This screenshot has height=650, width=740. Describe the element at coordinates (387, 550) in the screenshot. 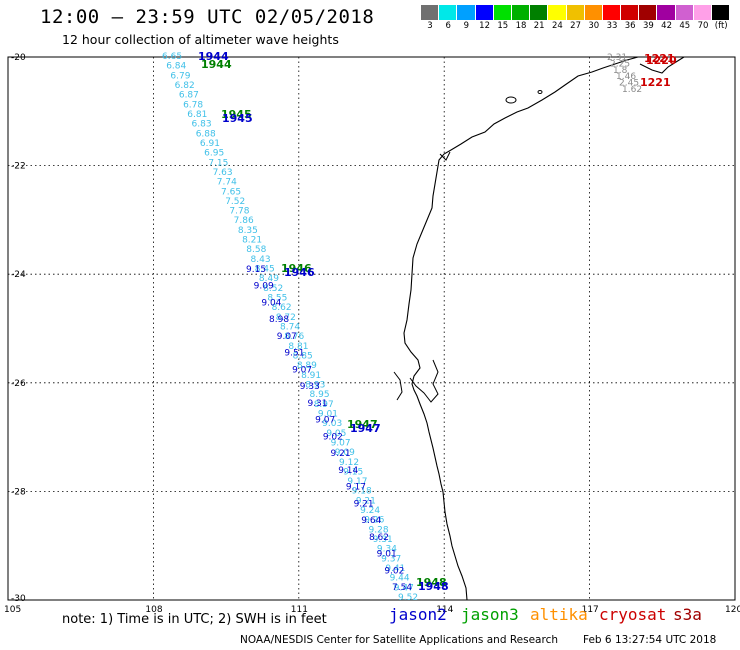

I see `swh-value-cyan: 9.34` at that location.